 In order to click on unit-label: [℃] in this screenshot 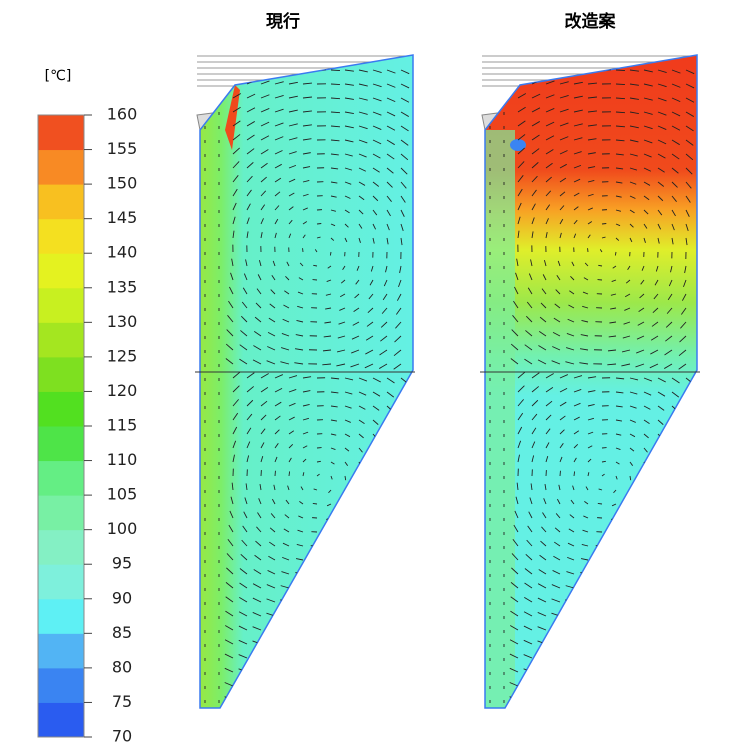, I will do `click(58, 76)`.